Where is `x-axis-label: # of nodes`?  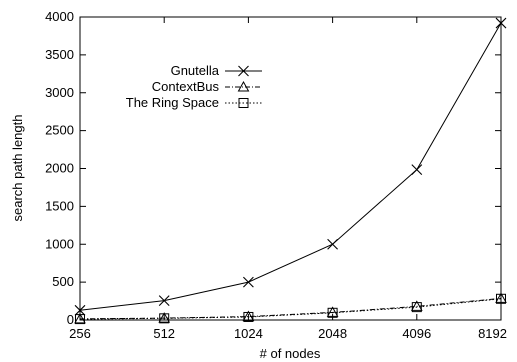 x-axis-label: # of nodes is located at coordinates (290, 353).